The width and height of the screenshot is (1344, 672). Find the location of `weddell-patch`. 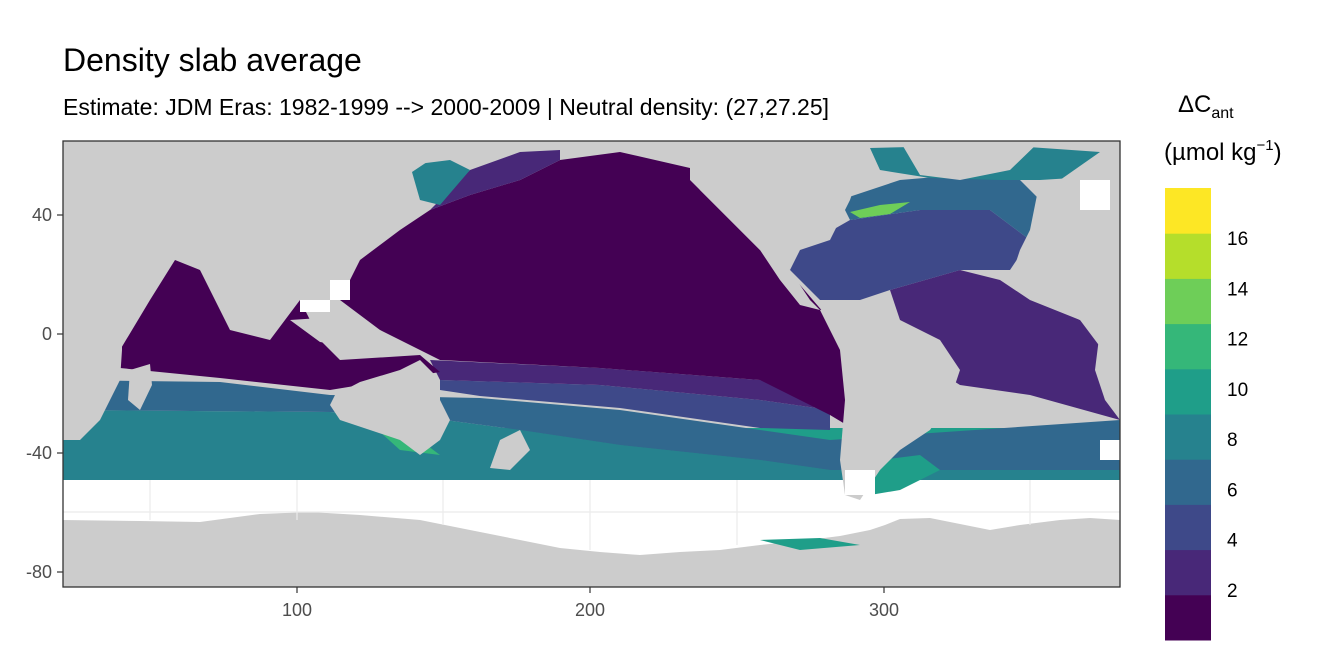

weddell-patch is located at coordinates (810, 544).